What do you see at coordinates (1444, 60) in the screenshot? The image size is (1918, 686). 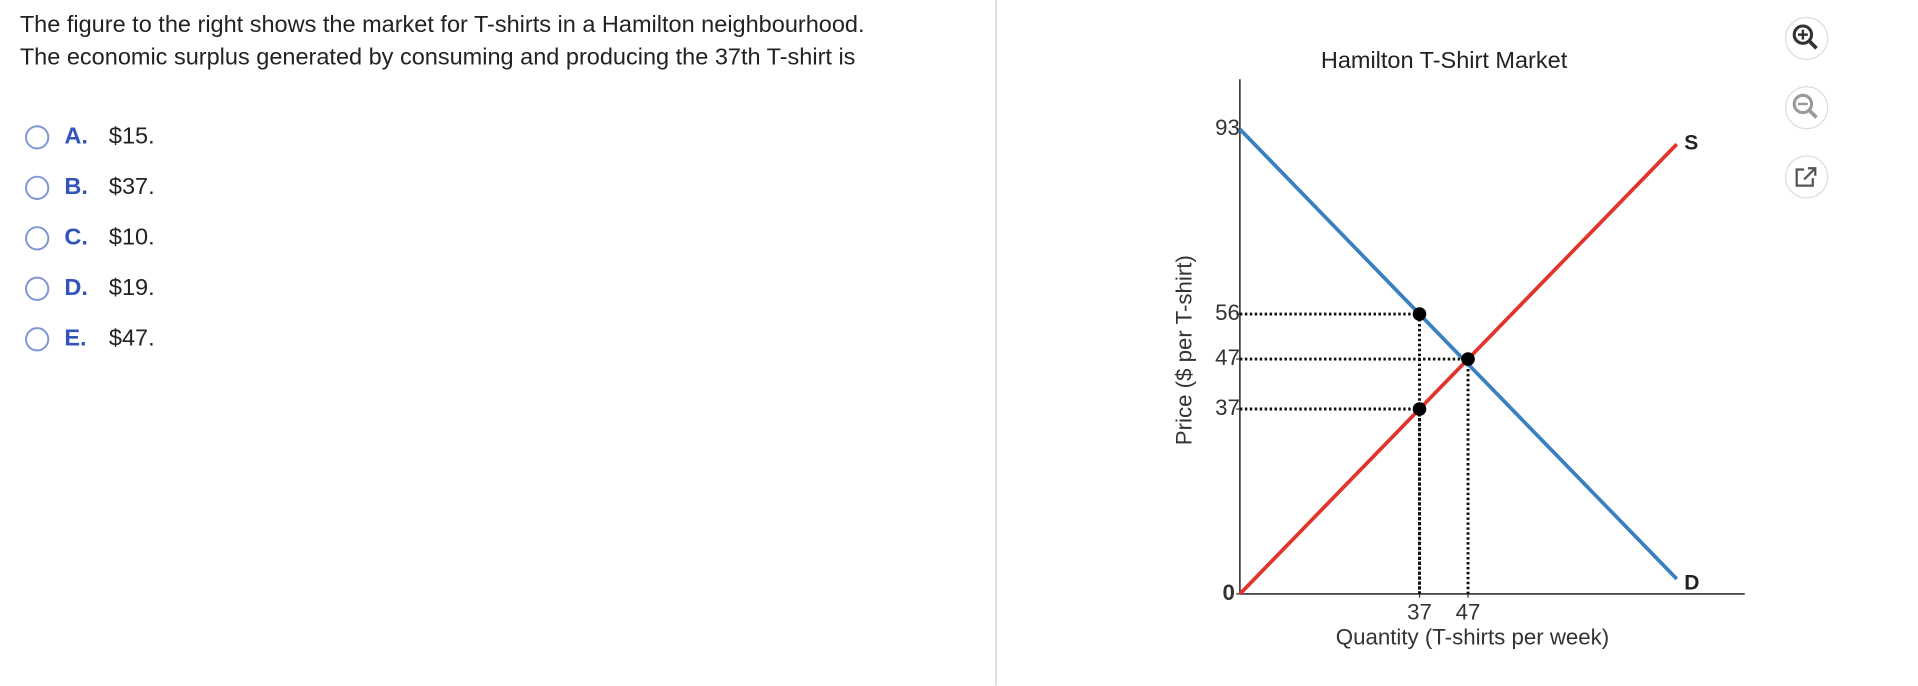 I see `chart-title: Hamilton T-Shirt Market` at bounding box center [1444, 60].